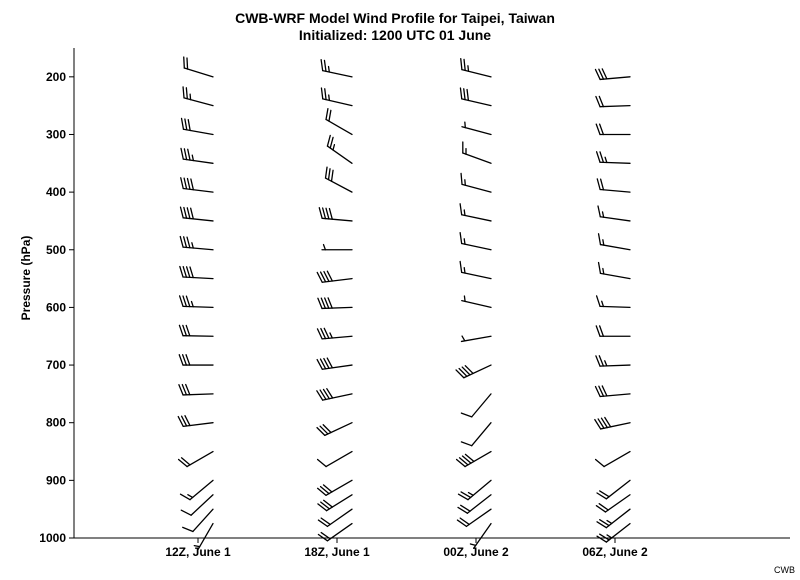  I want to click on y-tick-label: 900, so click(56, 480).